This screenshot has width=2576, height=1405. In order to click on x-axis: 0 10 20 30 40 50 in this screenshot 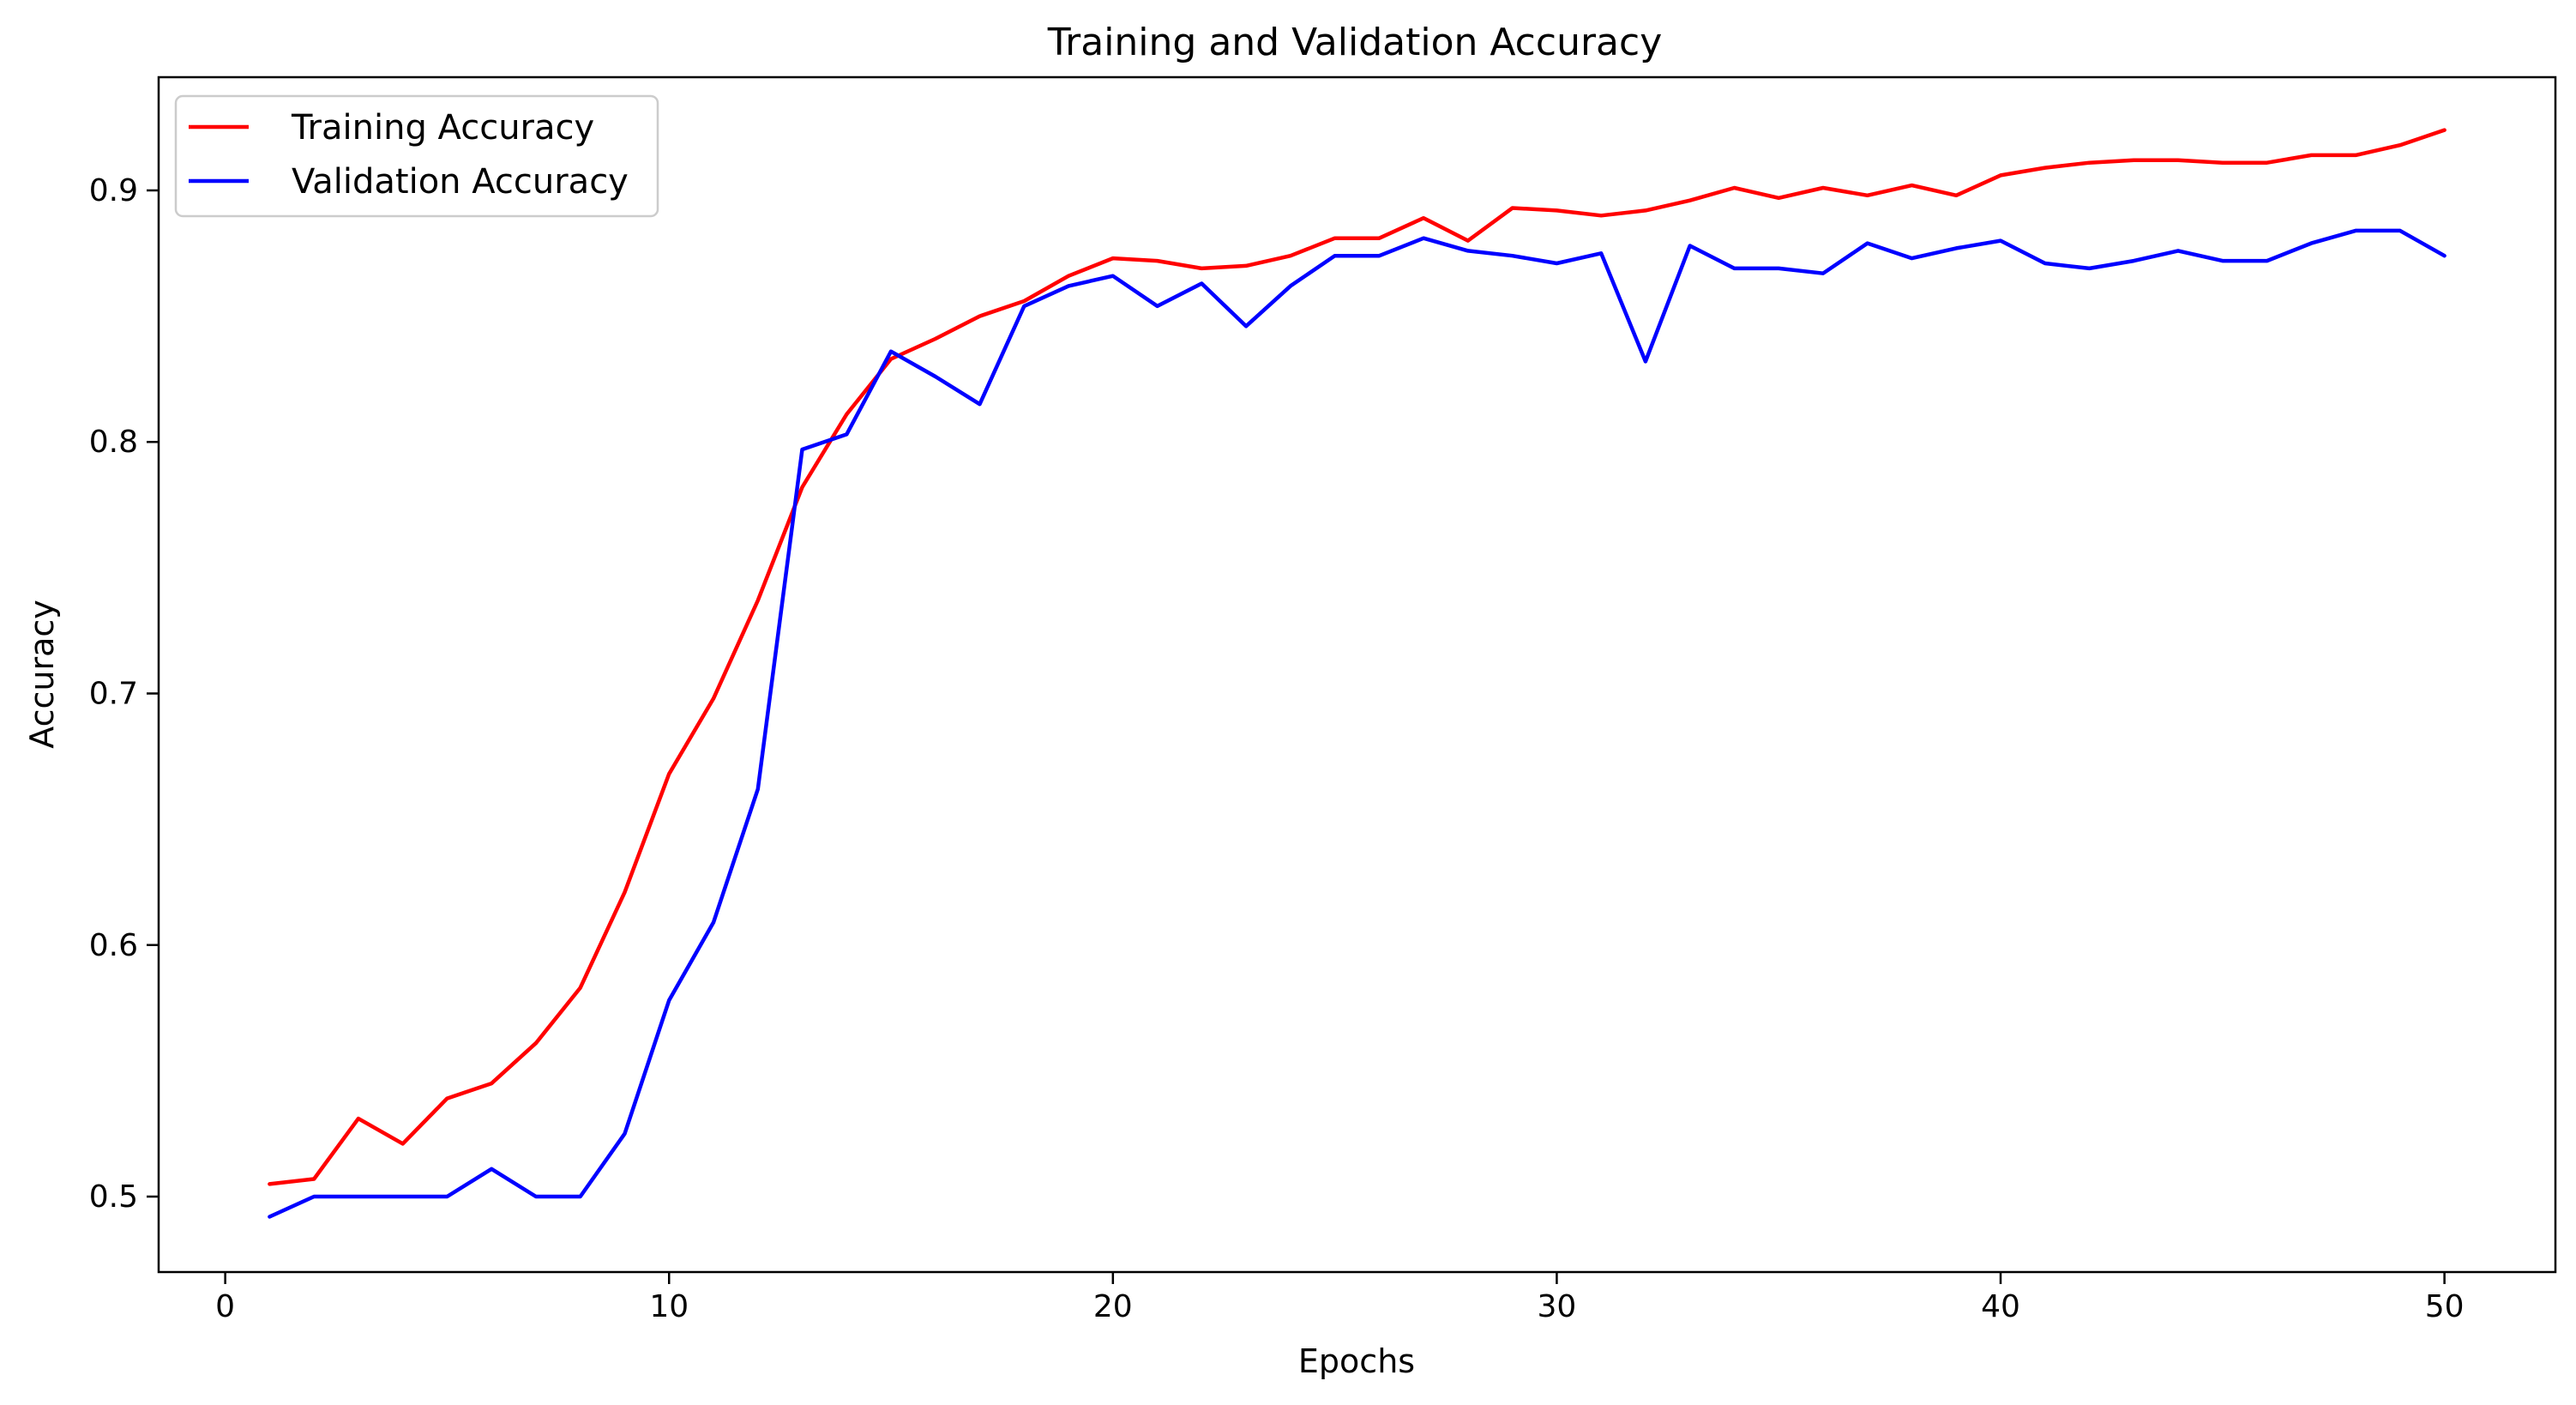, I will do `click(1340, 1298)`.